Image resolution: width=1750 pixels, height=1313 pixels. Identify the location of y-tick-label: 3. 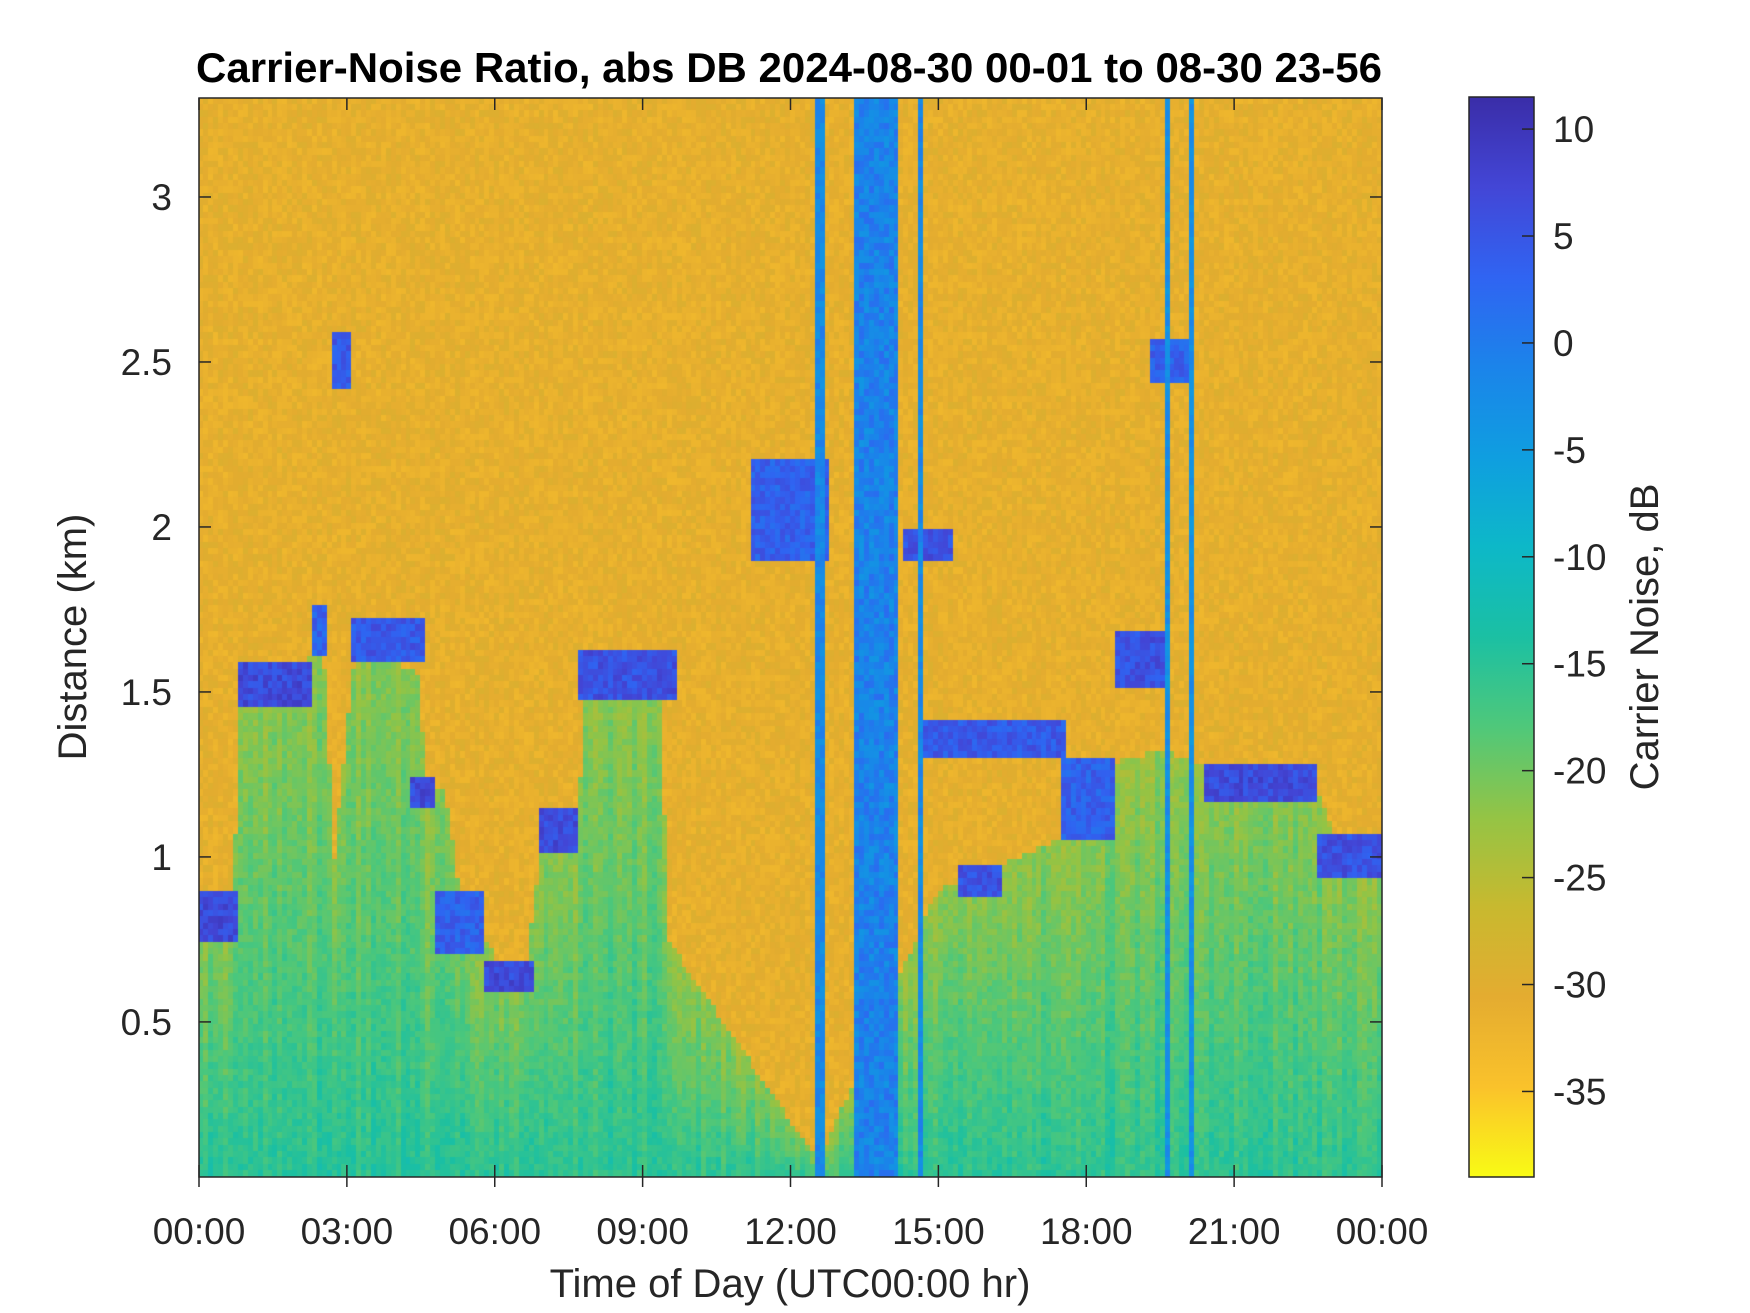
(161, 197).